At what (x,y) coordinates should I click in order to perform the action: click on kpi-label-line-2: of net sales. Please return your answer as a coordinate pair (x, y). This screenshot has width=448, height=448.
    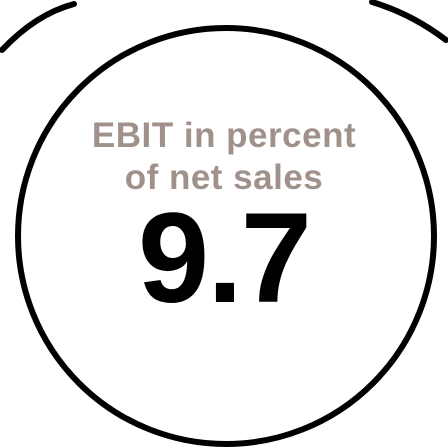
    Looking at the image, I should click on (224, 177).